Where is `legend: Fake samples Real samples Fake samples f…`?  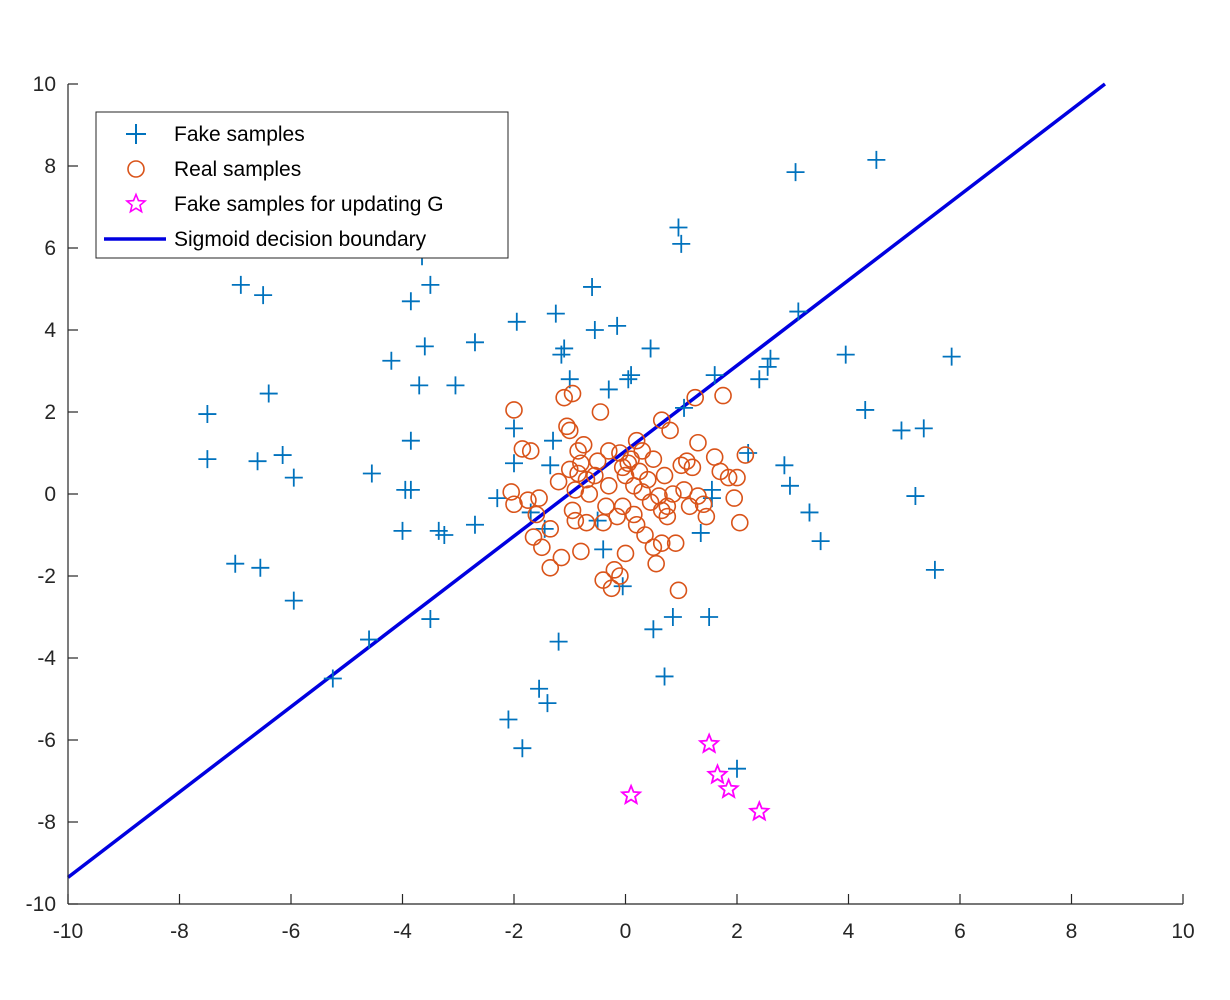
legend: Fake samples Real samples Fake samples f… is located at coordinates (302, 185).